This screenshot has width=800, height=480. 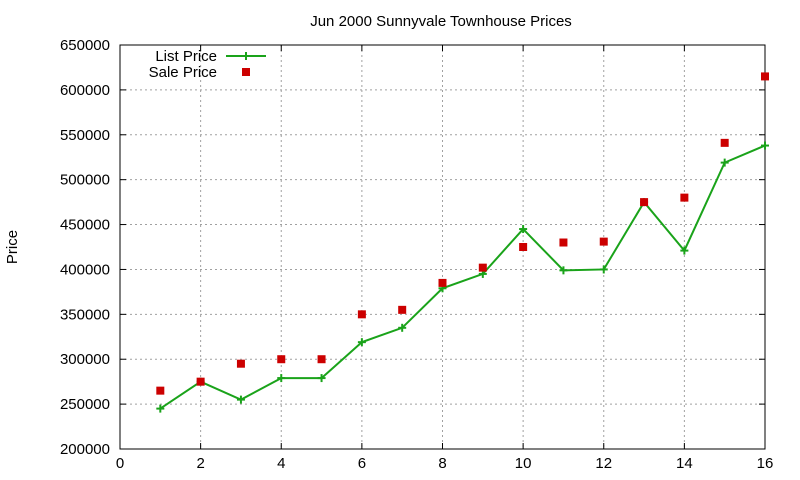 What do you see at coordinates (765, 463) in the screenshot?
I see `x-tick-label: 16` at bounding box center [765, 463].